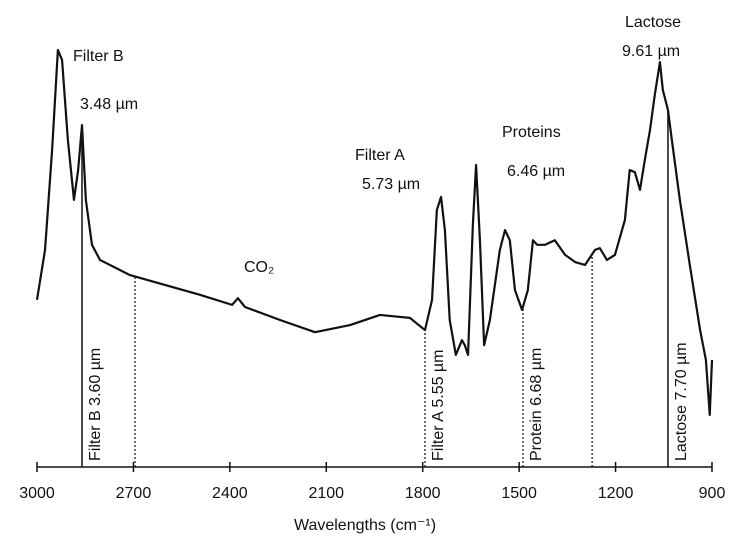  What do you see at coordinates (95, 404) in the screenshot?
I see `marker-label: Filter B 3.60 µm` at bounding box center [95, 404].